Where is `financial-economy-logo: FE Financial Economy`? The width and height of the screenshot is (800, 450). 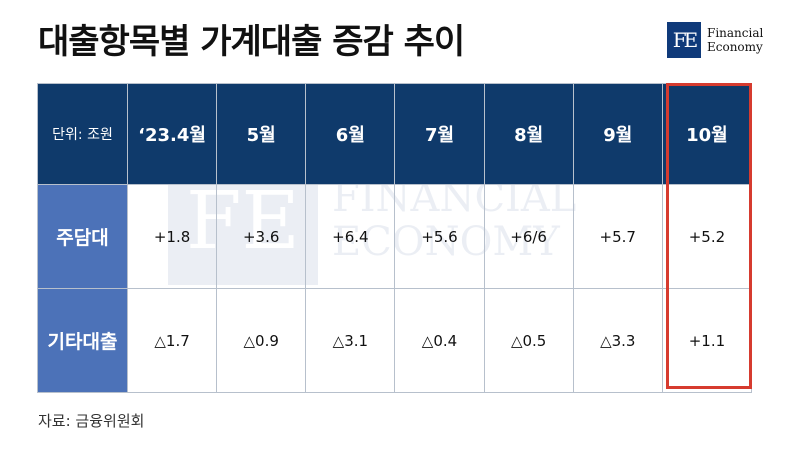 financial-economy-logo: FE Financial Economy is located at coordinates (715, 40).